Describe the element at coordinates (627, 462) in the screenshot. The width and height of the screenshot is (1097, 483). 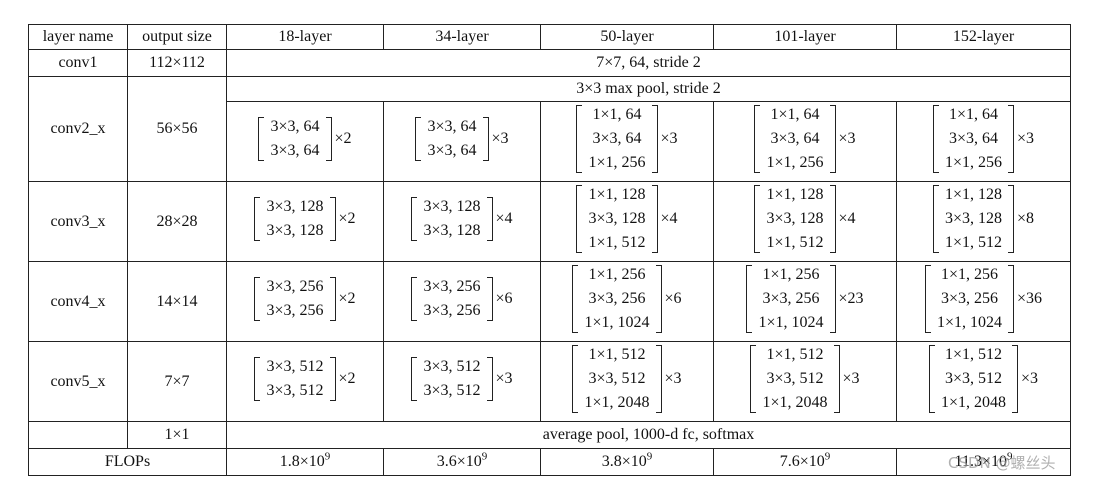
I see `flops-value: 3.8×109` at that location.